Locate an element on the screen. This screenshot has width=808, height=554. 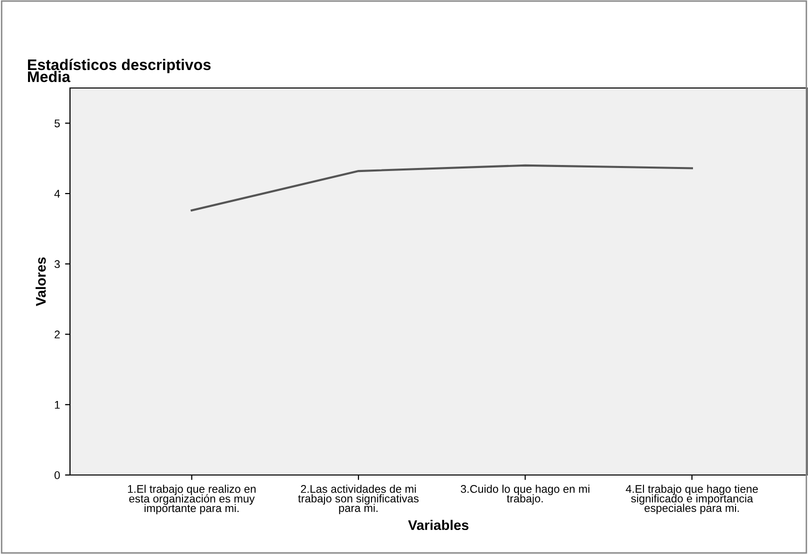
y-tick-label: 4 is located at coordinates (57, 194).